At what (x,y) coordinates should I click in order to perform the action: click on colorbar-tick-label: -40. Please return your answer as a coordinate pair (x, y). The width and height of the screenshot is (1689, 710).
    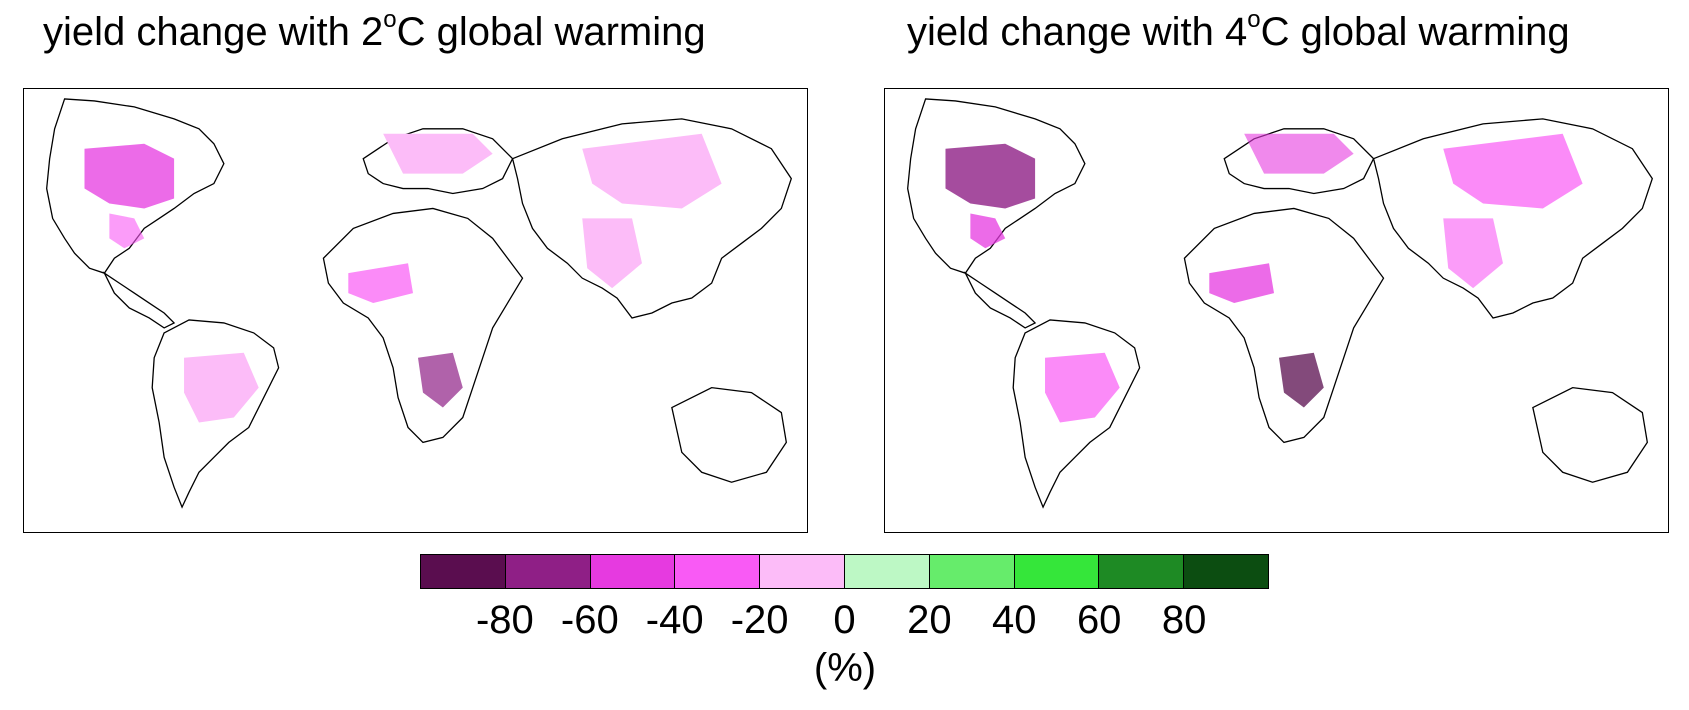
    Looking at the image, I should click on (674, 620).